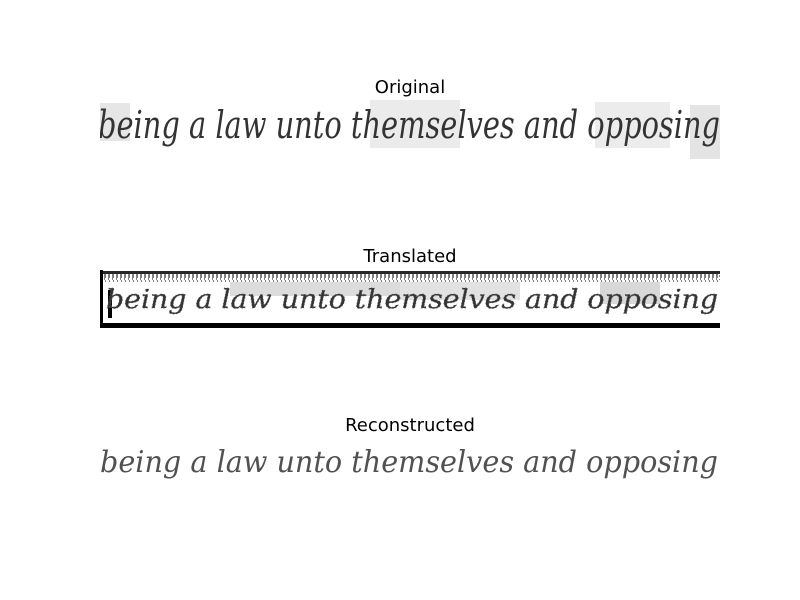  I want to click on translated-handwriting-text: being a law unto themselves and opposing, so click(412, 300).